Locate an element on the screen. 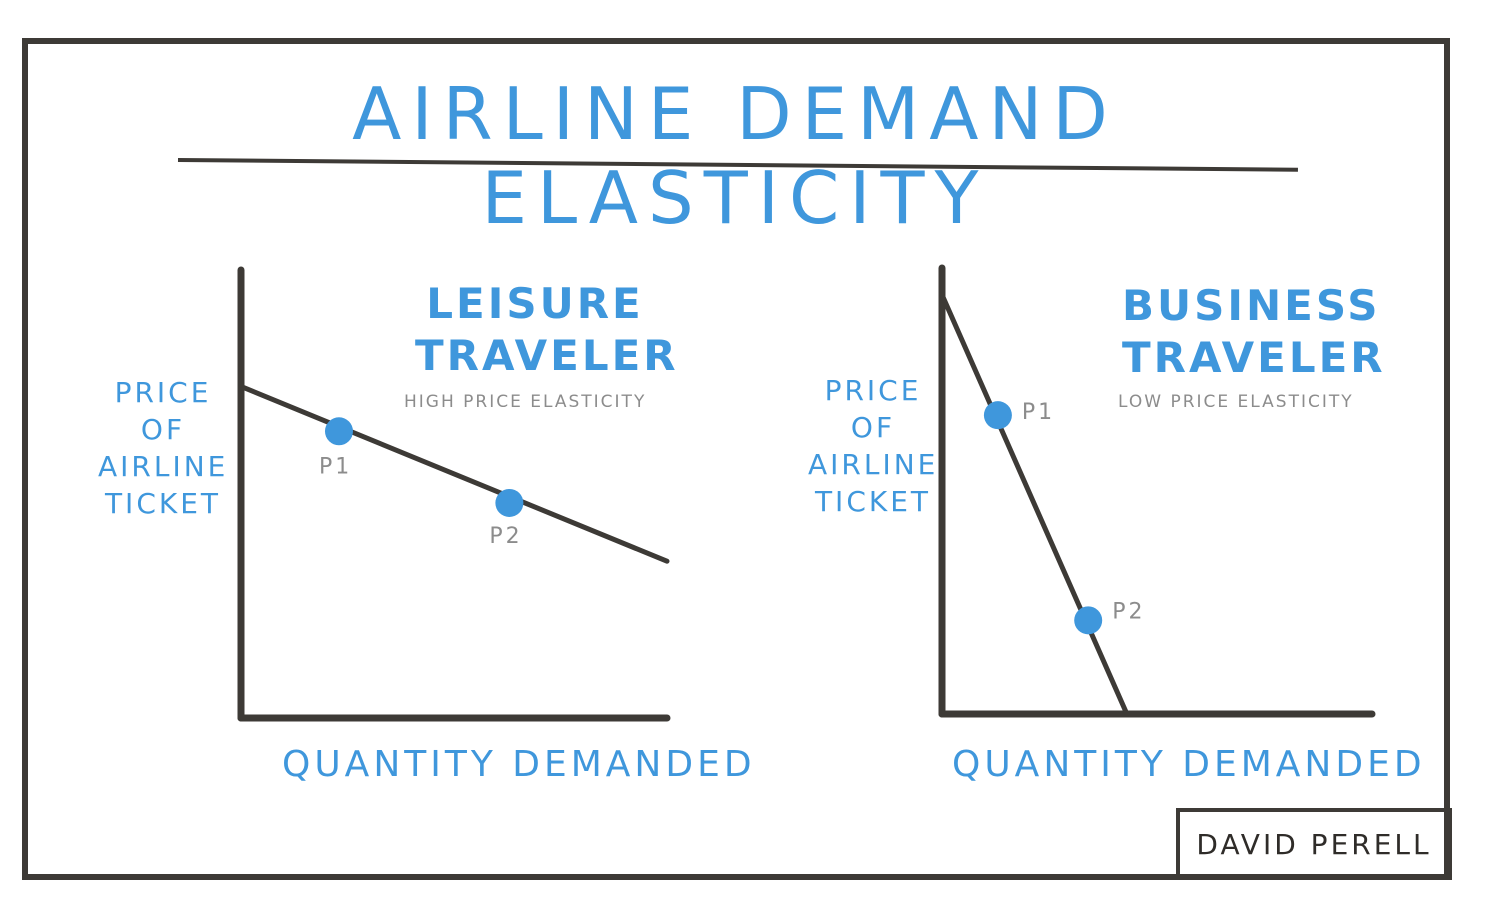 This screenshot has height=923, width=1500. chart-2-point-p2 is located at coordinates (1088, 620).